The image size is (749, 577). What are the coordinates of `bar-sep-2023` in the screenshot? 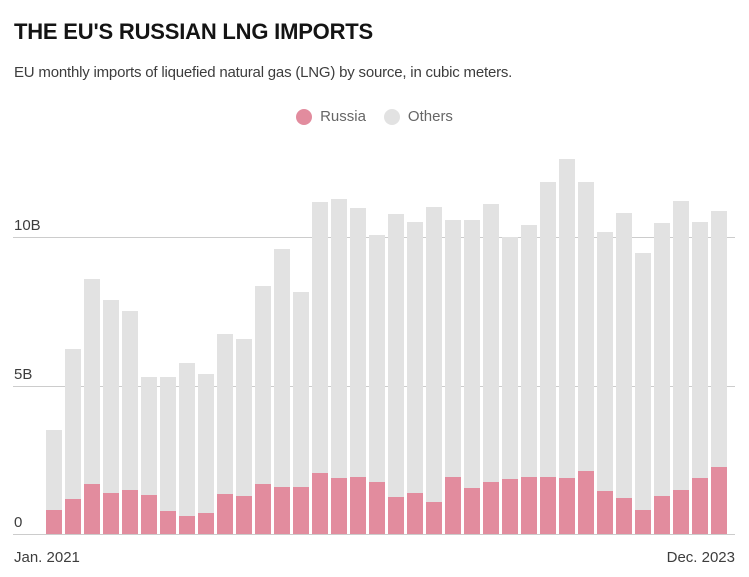 It's located at (662, 378).